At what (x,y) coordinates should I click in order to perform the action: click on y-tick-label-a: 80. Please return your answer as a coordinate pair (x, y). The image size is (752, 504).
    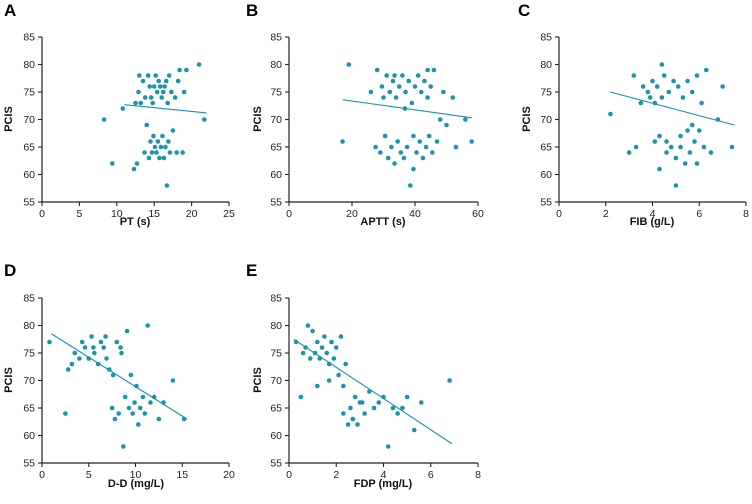
    Looking at the image, I should click on (29, 65).